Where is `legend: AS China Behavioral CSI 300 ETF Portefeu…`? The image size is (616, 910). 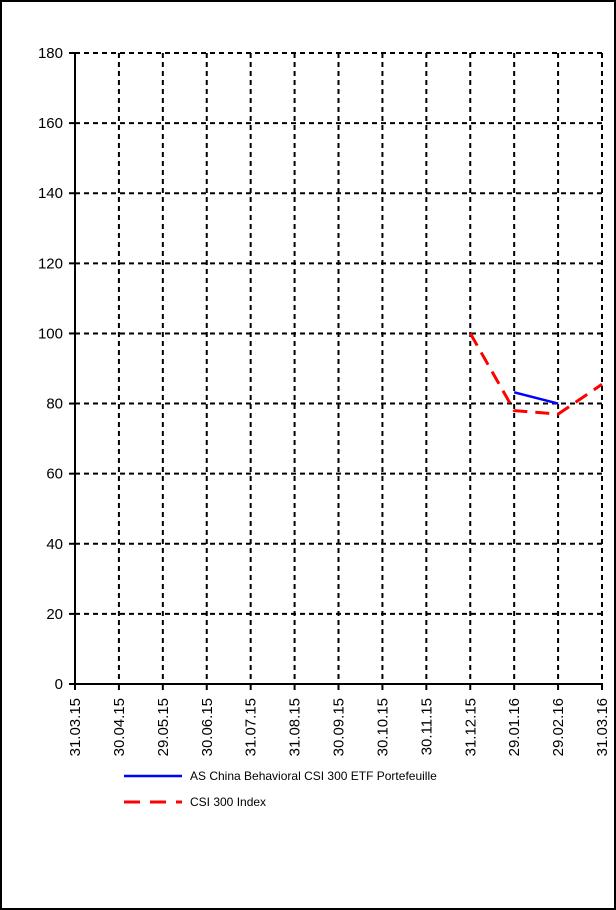 legend: AS China Behavioral CSI 300 ETF Portefeu… is located at coordinates (280, 789).